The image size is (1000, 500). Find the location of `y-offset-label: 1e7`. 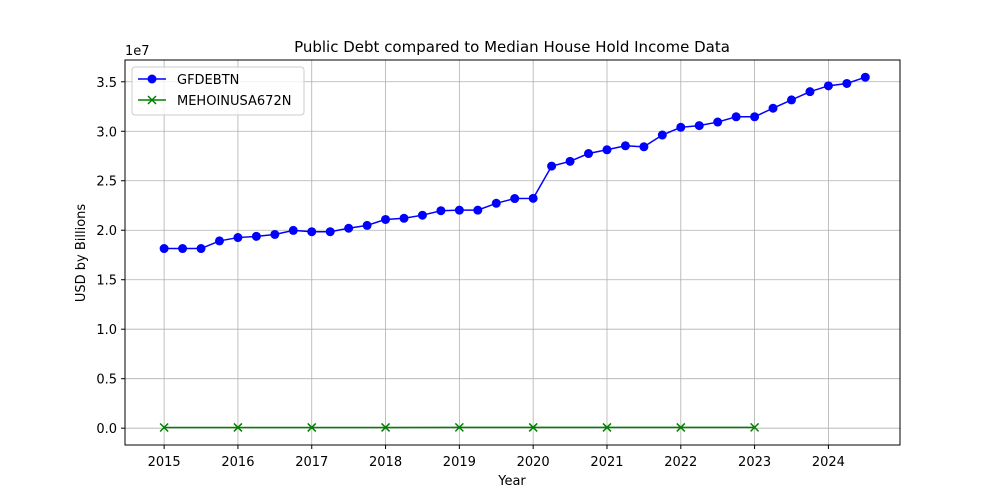

y-offset-label: 1e7 is located at coordinates (137, 51).